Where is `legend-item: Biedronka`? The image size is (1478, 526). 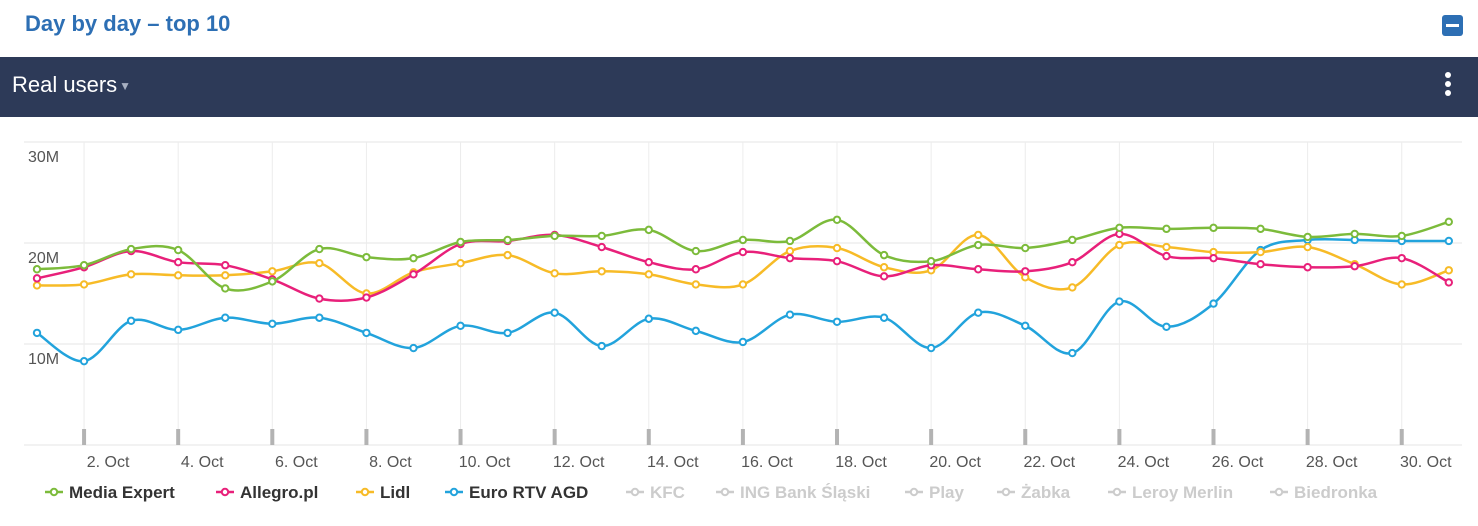
legend-item: Biedronka is located at coordinates (1336, 492).